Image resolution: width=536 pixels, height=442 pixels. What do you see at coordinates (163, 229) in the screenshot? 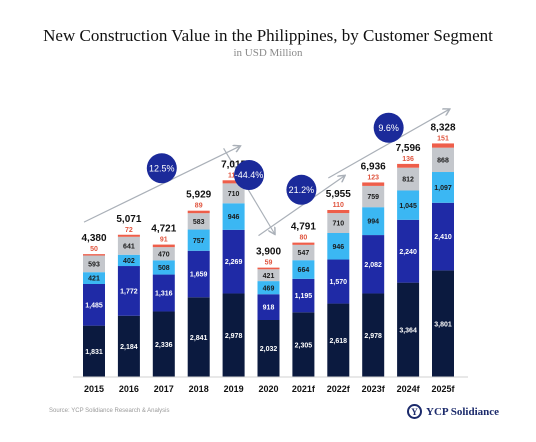
I see `total-label: 4,721` at bounding box center [163, 229].